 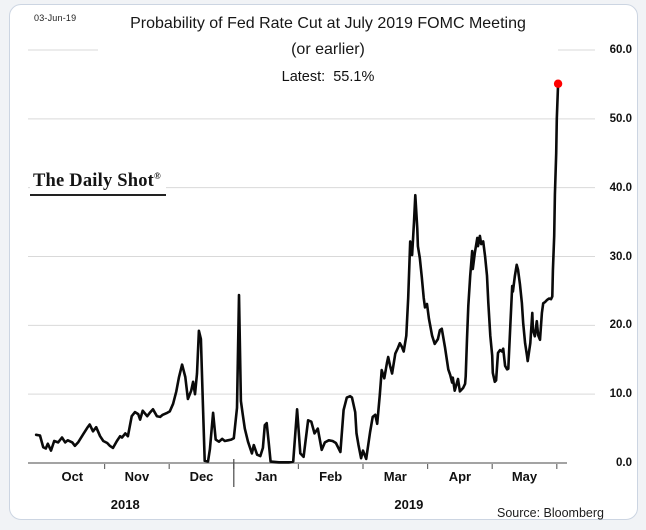 What do you see at coordinates (55, 18) in the screenshot?
I see `date-label: 03-Jun-19` at bounding box center [55, 18].